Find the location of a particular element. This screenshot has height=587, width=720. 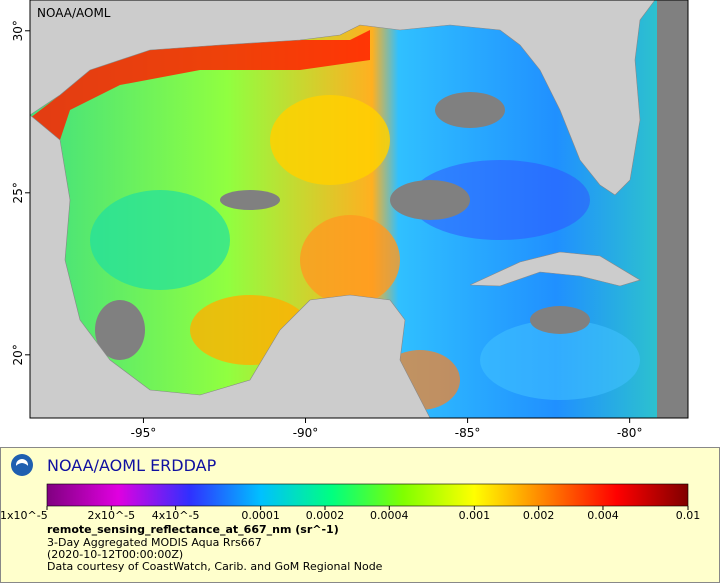

colorbar-tick-label: 0.002 is located at coordinates (539, 515).